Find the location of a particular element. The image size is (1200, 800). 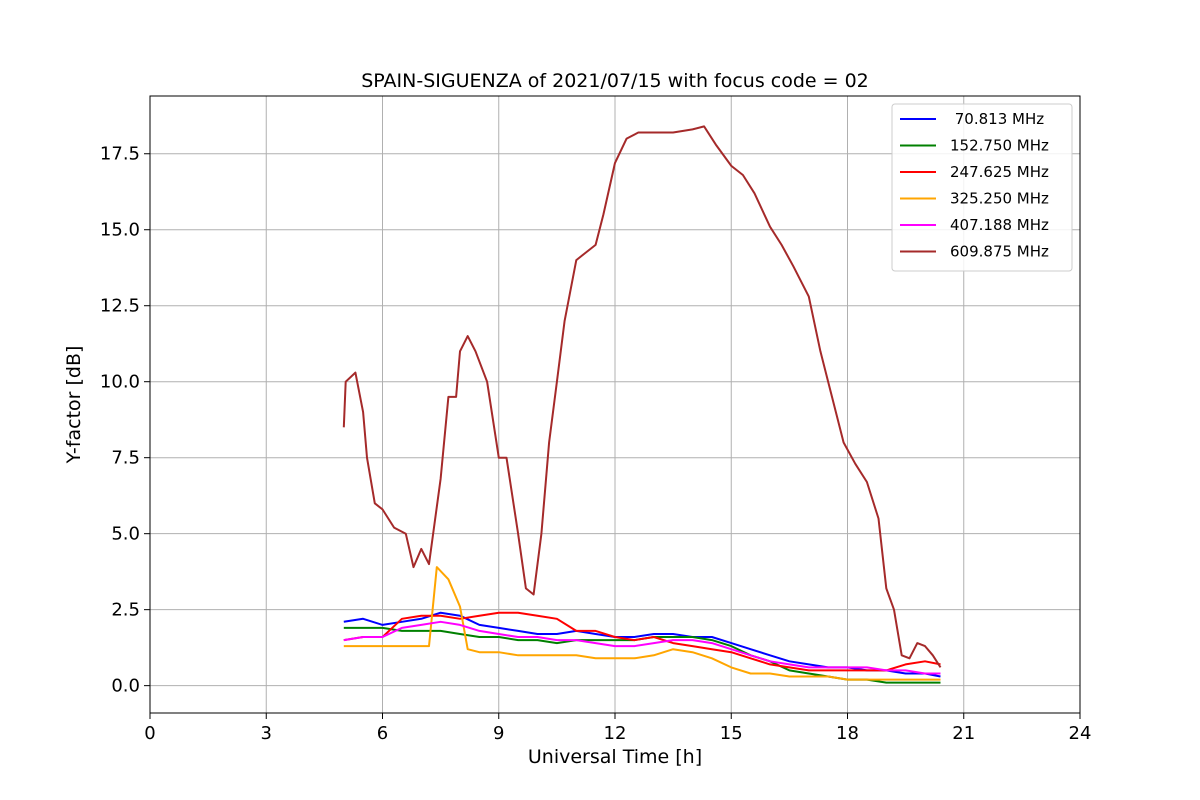

y-axis-label: Y-factor [dB] is located at coordinates (74, 405).